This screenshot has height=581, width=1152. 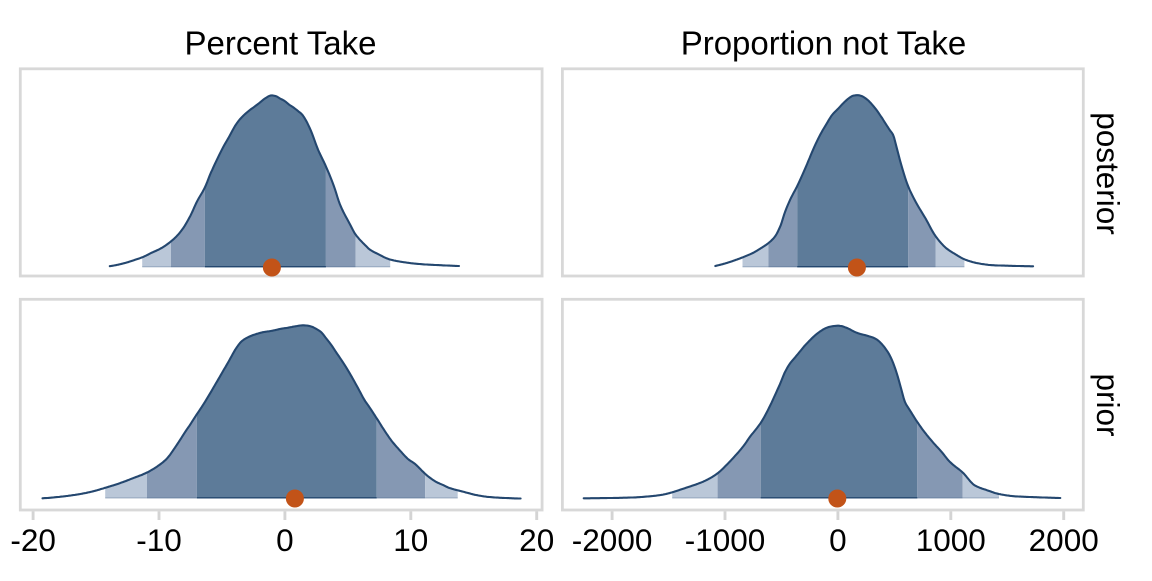 What do you see at coordinates (159, 540) in the screenshot?
I see `svg-text: -10` at bounding box center [159, 540].